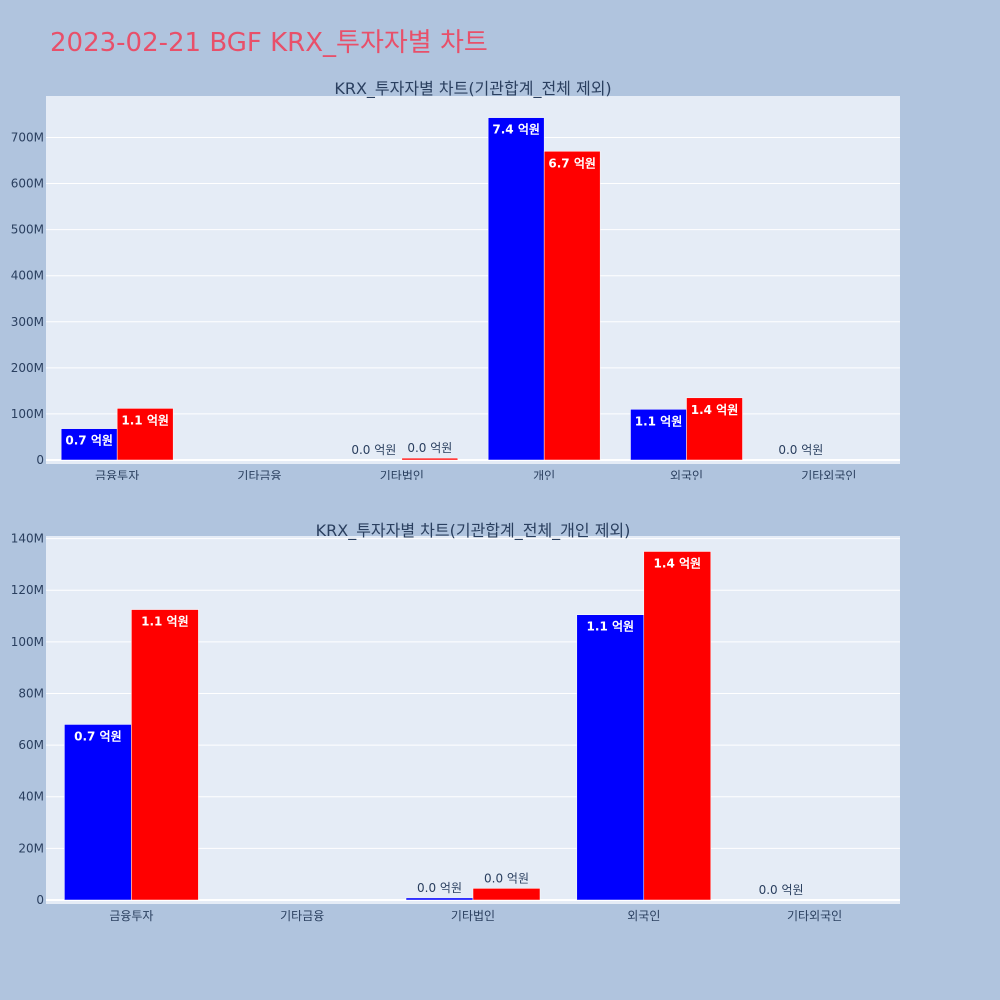 This screenshot has height=1000, width=1000. I want to click on y-tick-label: 700M, so click(27, 137).